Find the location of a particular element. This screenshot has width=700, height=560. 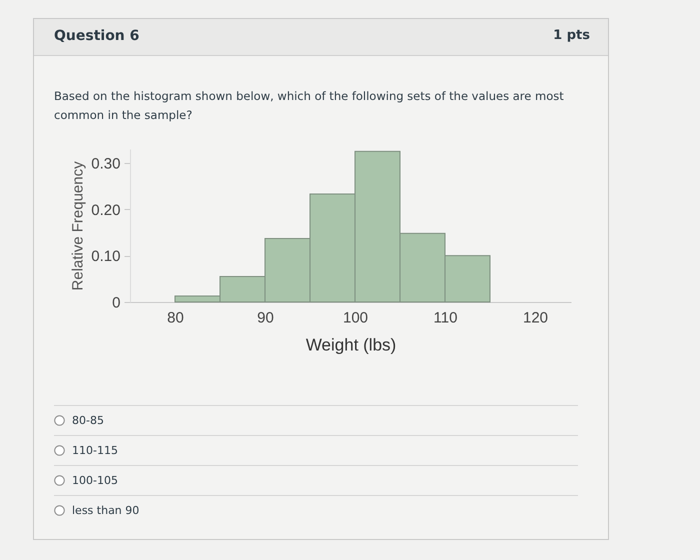

chart-subtitle: Based on the histogram shown below, which of the following sets of the values are most common in the sample? is located at coordinates (309, 106).